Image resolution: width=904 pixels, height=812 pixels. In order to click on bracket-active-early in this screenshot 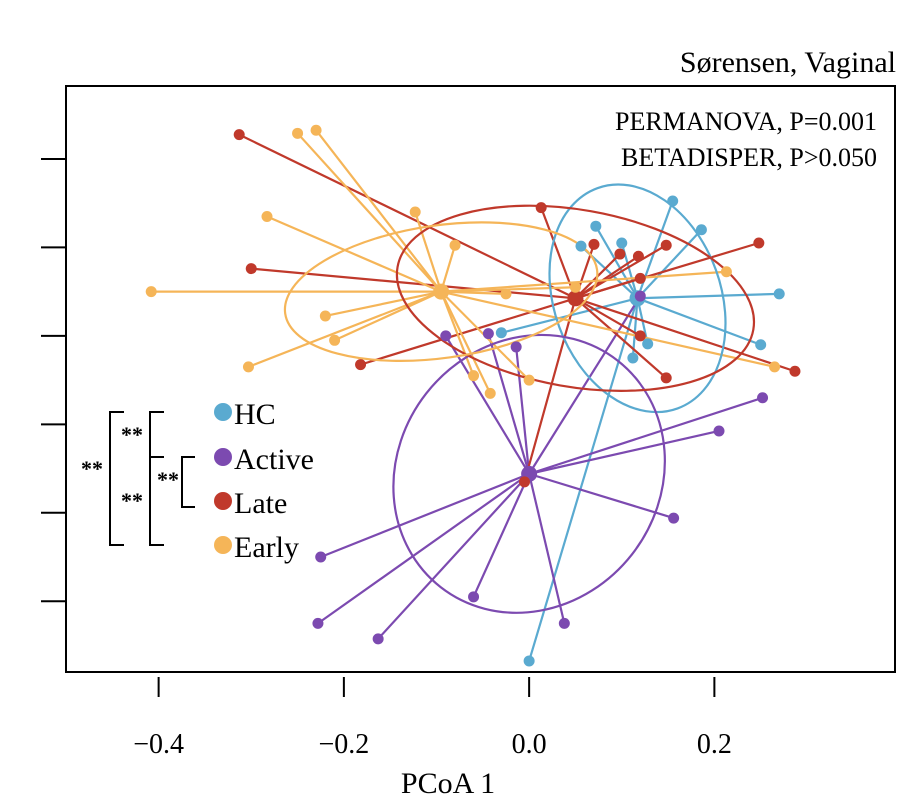, I will do `click(156, 501)`.